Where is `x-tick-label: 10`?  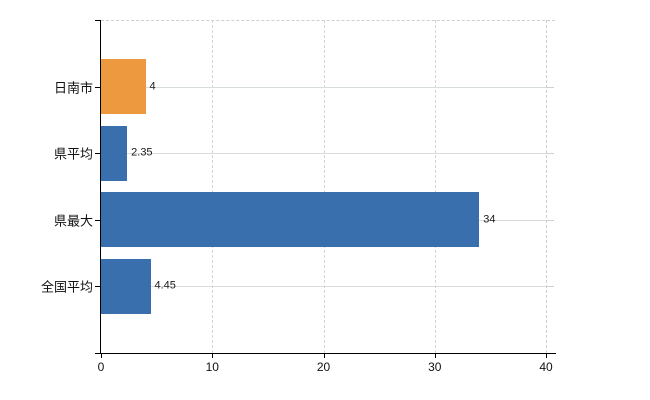
x-tick-label: 10 is located at coordinates (212, 367).